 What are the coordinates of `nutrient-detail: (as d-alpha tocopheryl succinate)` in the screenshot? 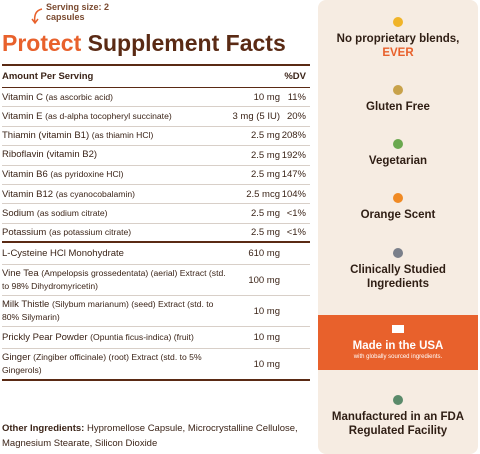 It's located at (108, 116).